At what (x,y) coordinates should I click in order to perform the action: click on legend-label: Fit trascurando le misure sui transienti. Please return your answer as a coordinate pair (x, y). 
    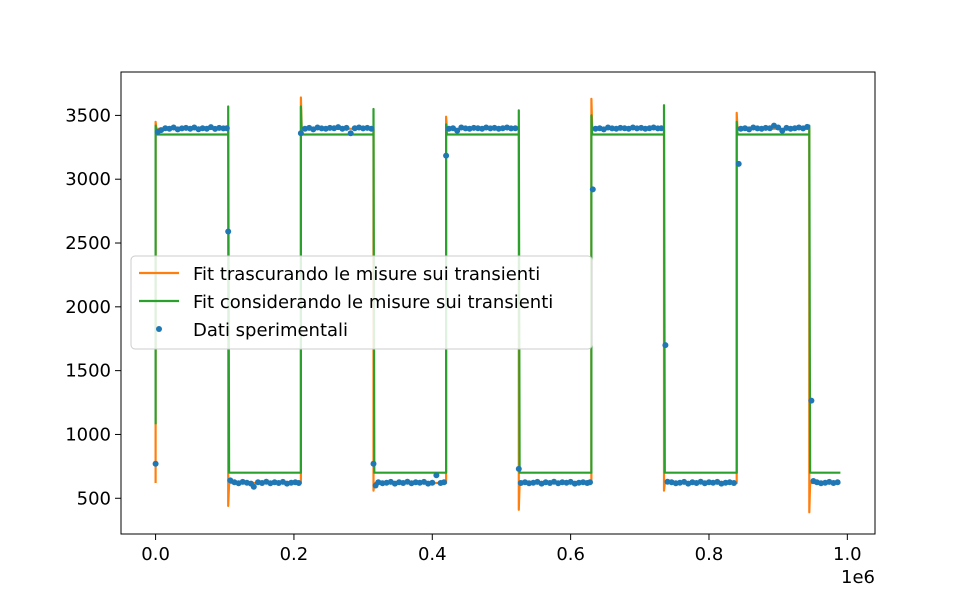
    Looking at the image, I should click on (366, 274).